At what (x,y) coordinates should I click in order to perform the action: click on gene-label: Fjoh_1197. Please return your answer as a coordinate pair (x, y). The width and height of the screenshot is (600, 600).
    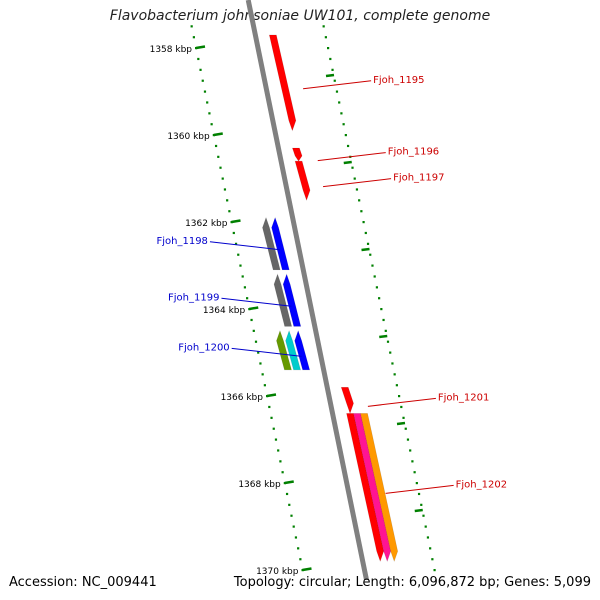
    Looking at the image, I should click on (418, 178).